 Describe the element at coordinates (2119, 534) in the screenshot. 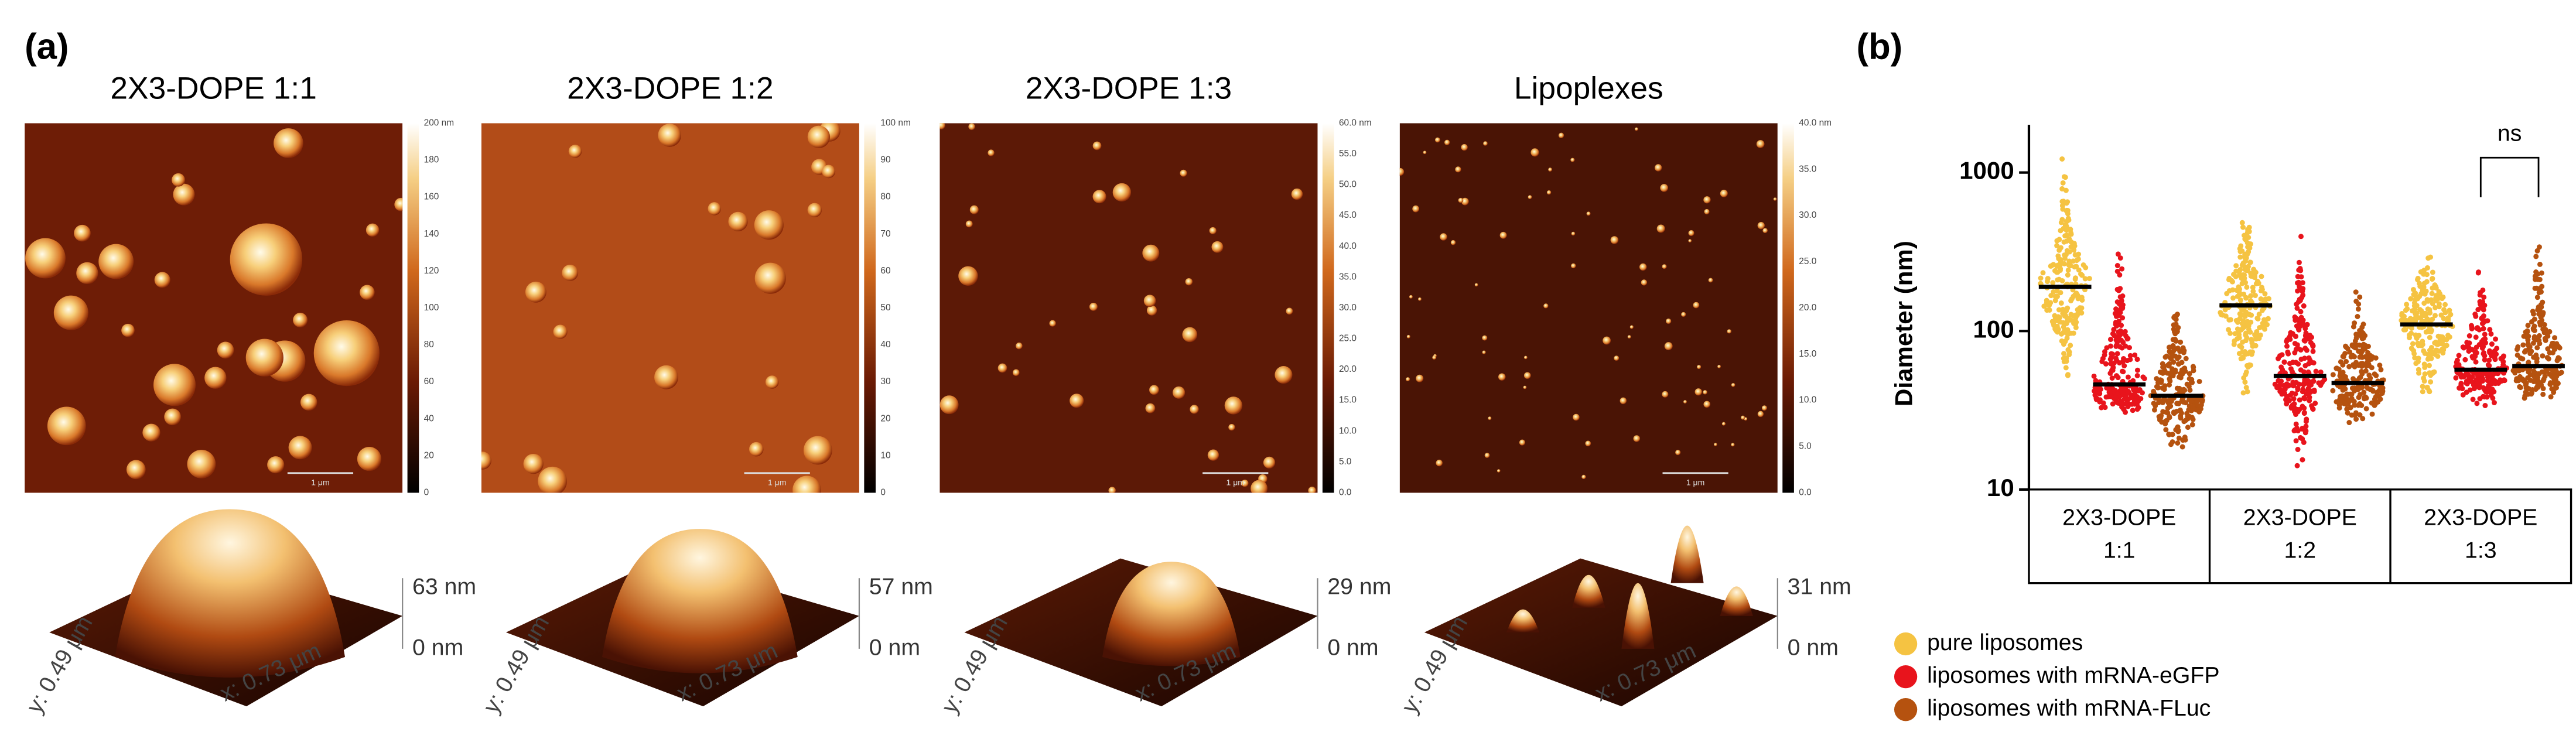

I see `category-label: 2X3-DOPE 1:1` at that location.